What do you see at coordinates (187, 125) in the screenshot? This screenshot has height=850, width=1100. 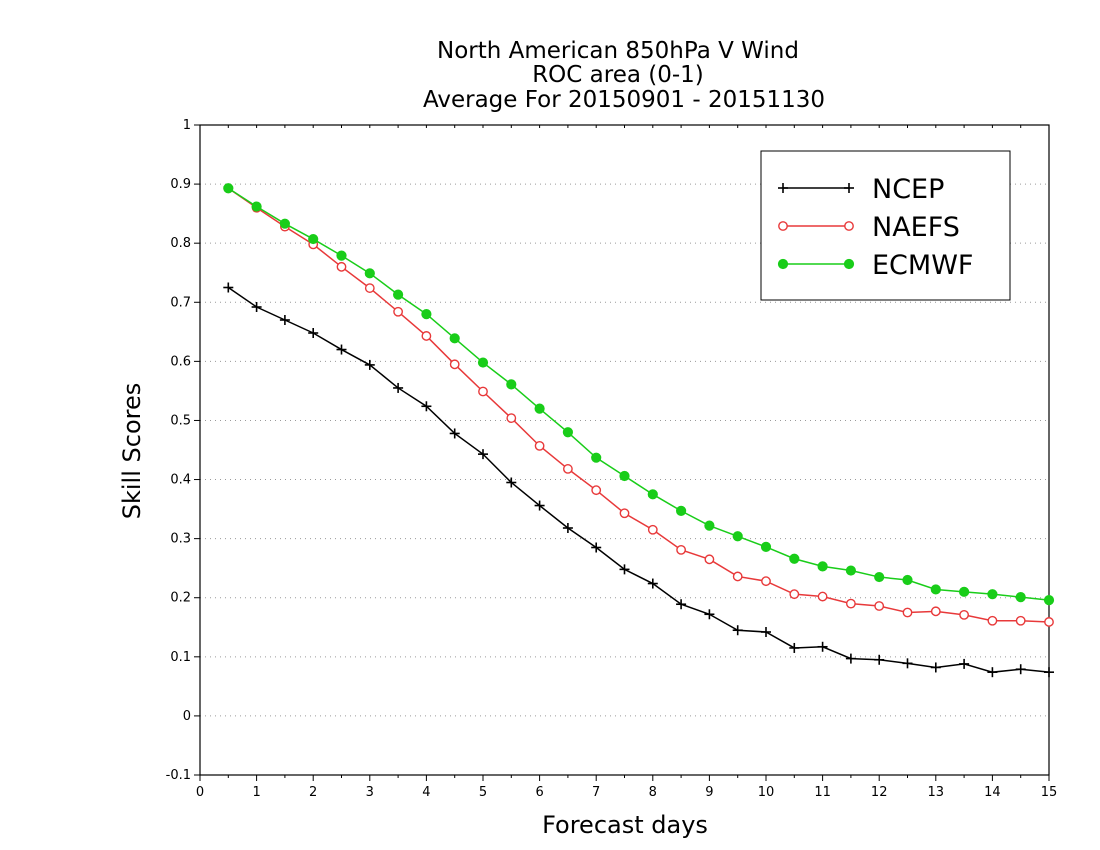 I see `y-tick-label: 1` at bounding box center [187, 125].